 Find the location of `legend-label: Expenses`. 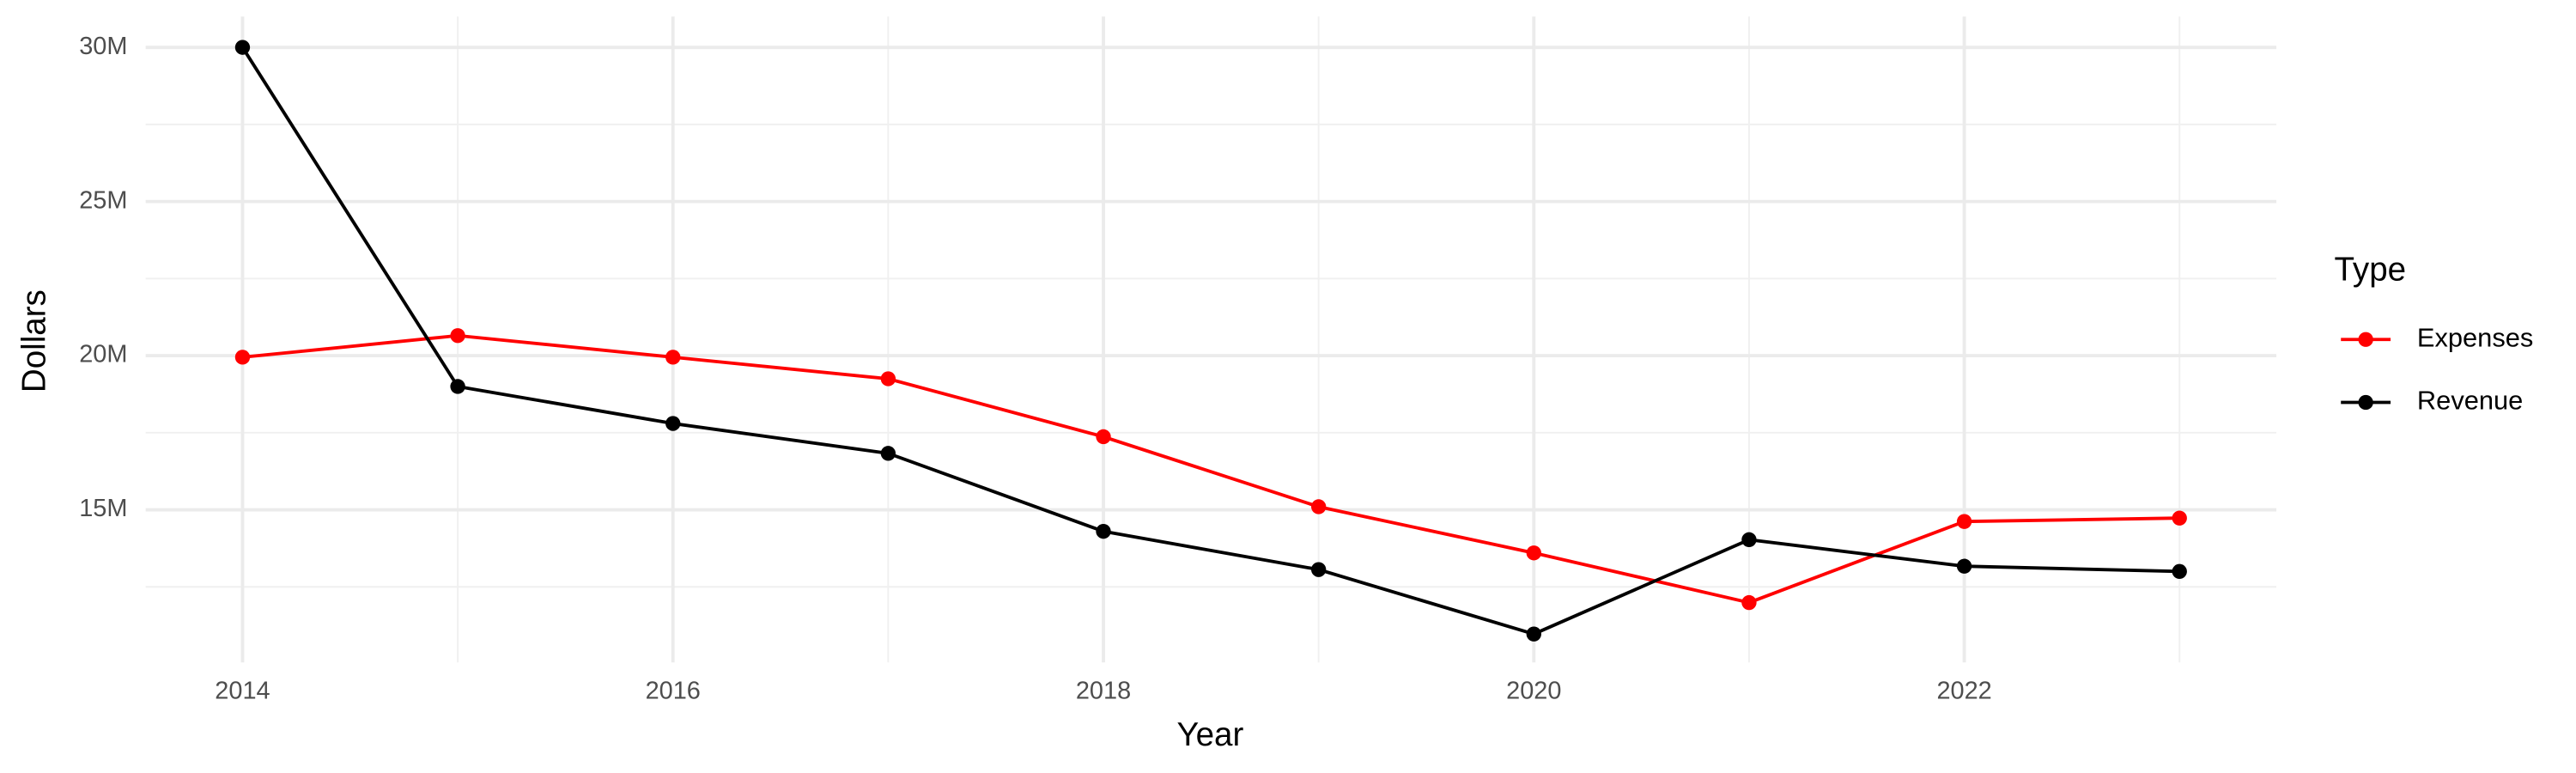

legend-label: Expenses is located at coordinates (2475, 337).